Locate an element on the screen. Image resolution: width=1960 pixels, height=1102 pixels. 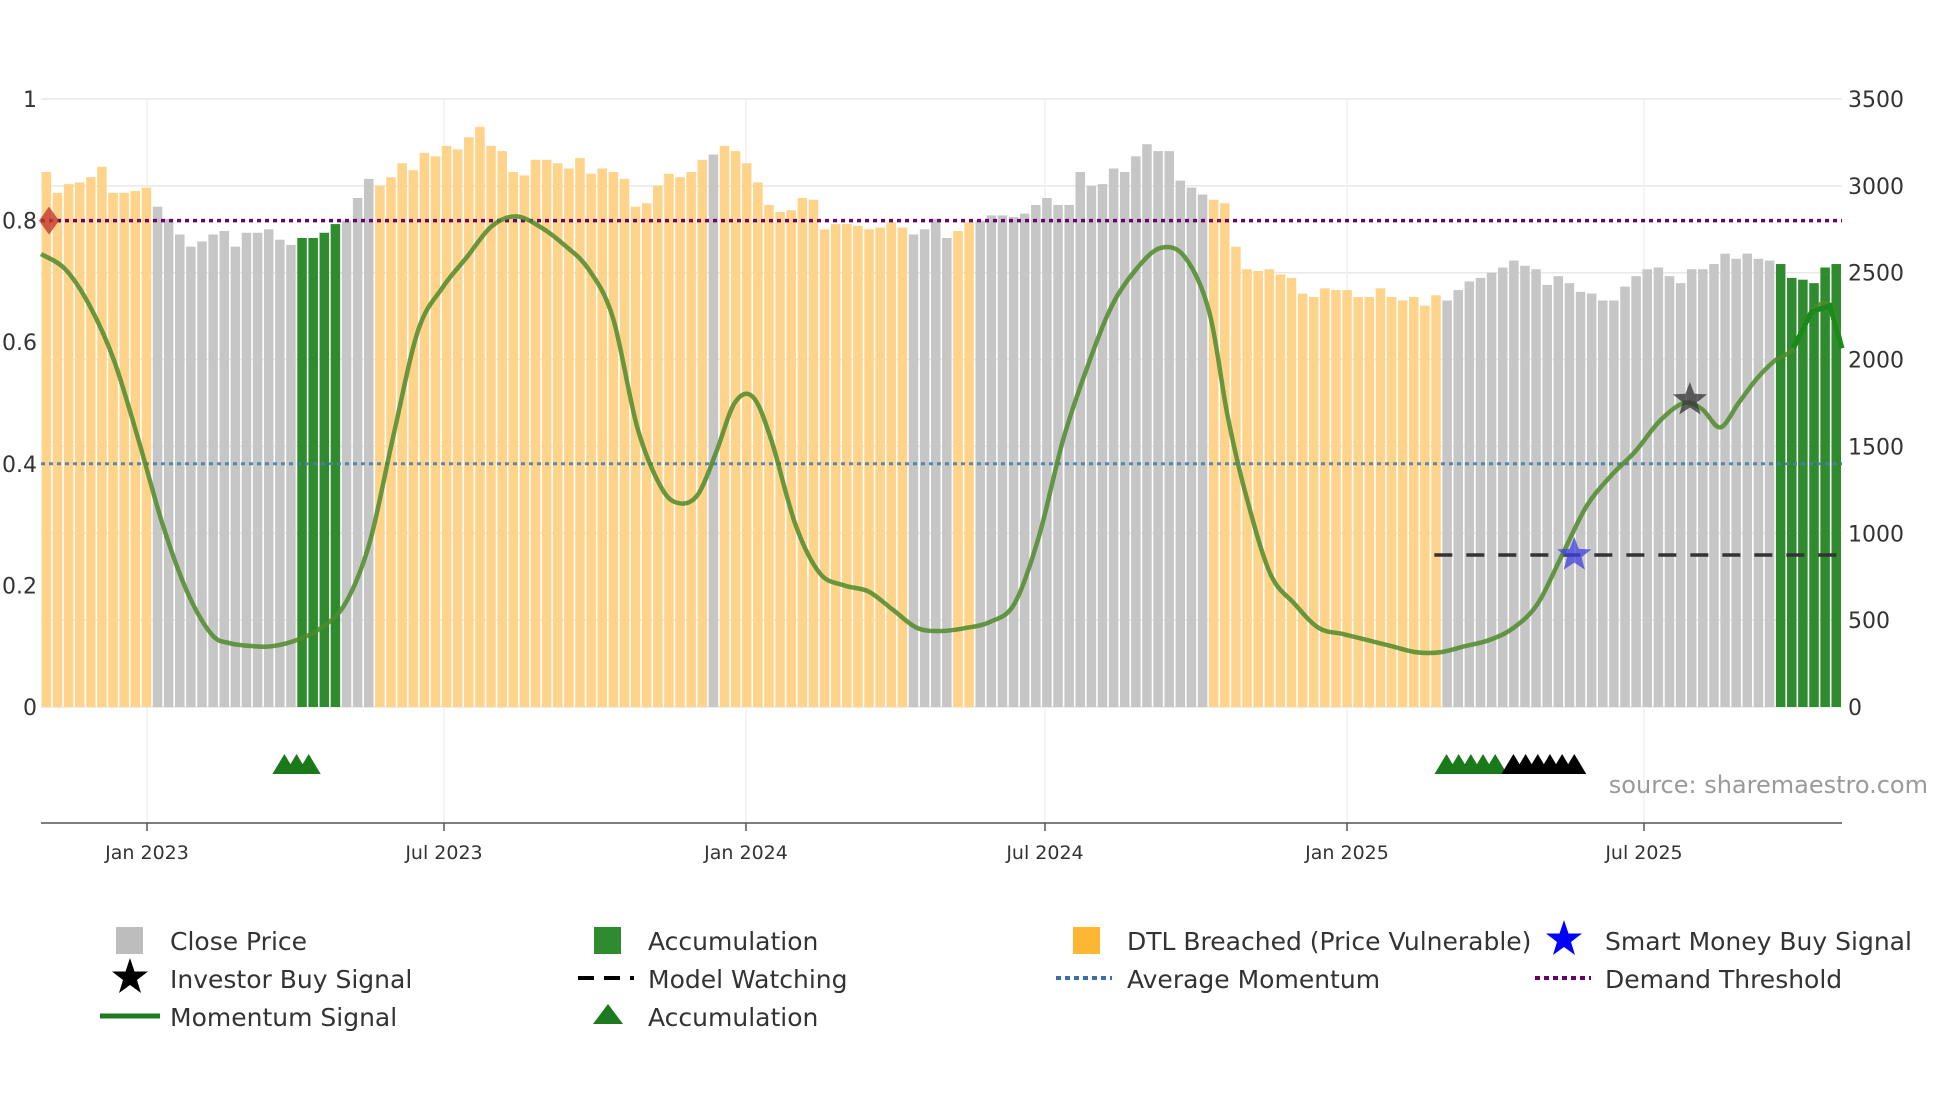
x-tick-label: Jan 2025 is located at coordinates (1346, 853).